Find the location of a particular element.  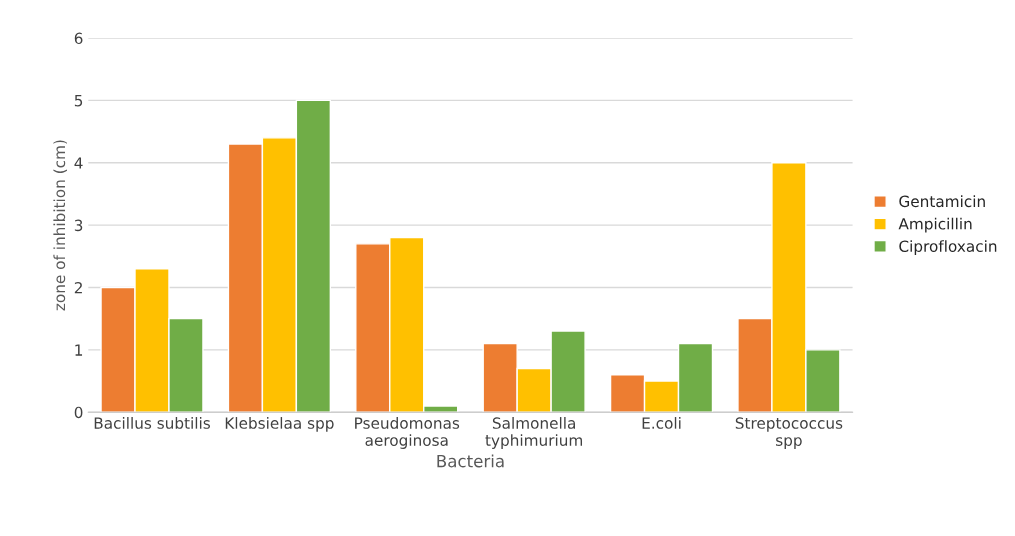

y-tick-label: 1 is located at coordinates (79, 350).